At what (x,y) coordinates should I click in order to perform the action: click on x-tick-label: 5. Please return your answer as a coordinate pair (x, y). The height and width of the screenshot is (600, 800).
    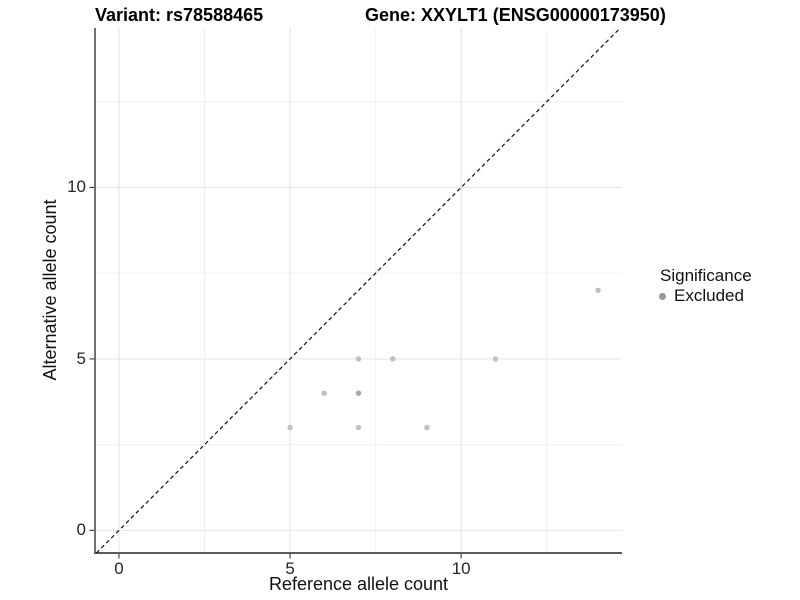
    Looking at the image, I should click on (290, 568).